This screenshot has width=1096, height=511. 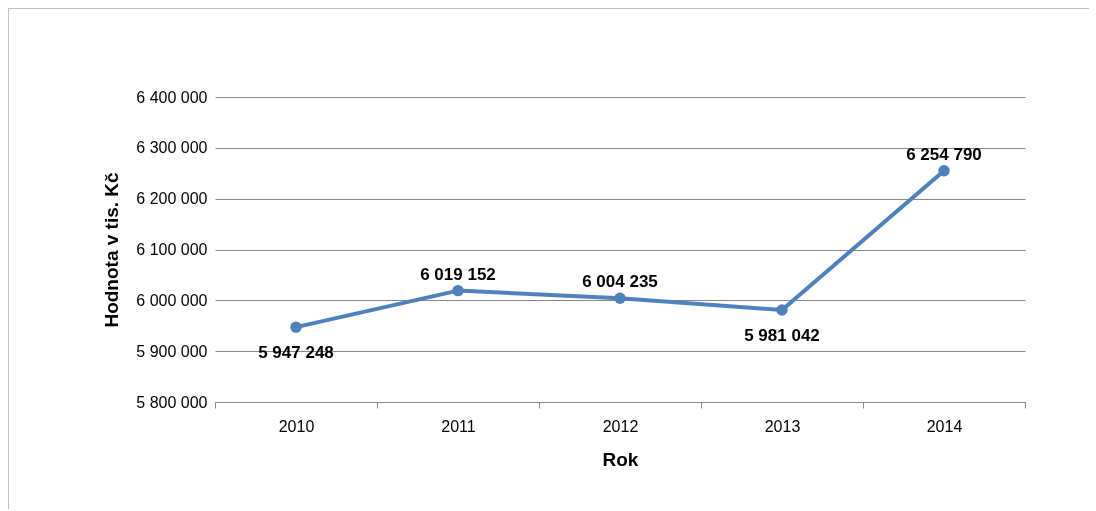 I want to click on text: 6 019 152, so click(x=458, y=274).